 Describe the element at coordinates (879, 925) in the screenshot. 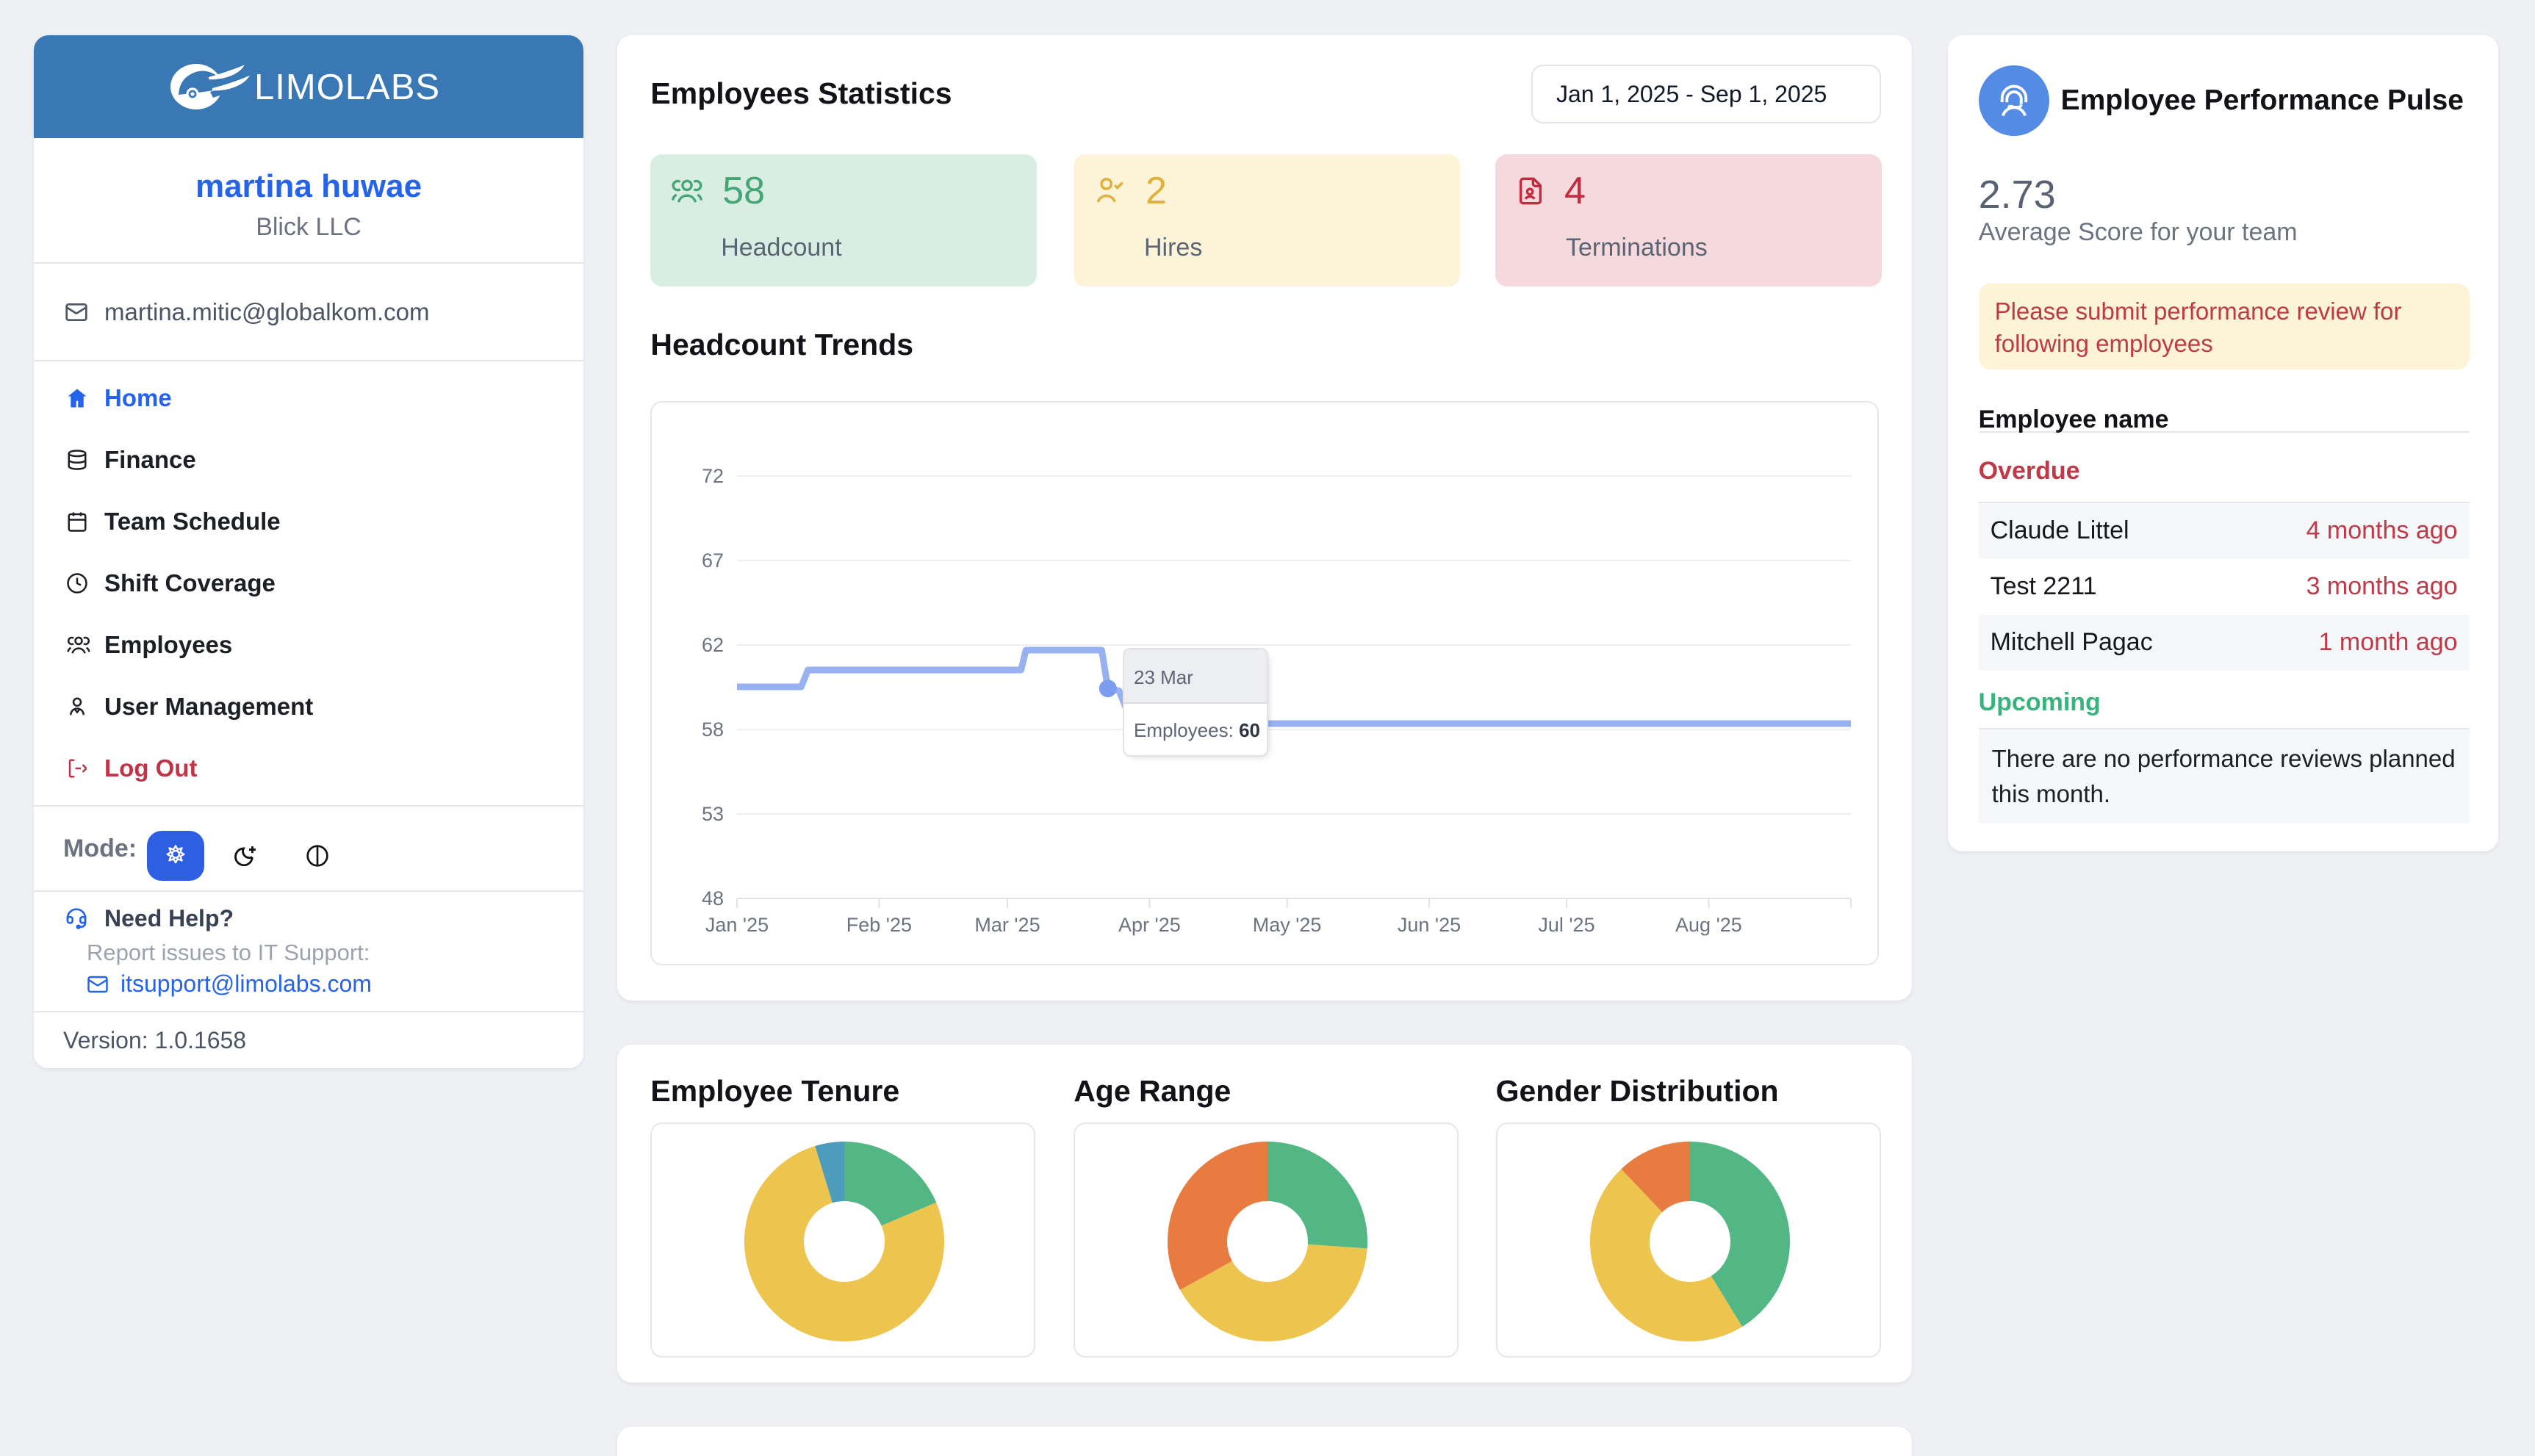

I see `svg-text: Feb '25` at that location.